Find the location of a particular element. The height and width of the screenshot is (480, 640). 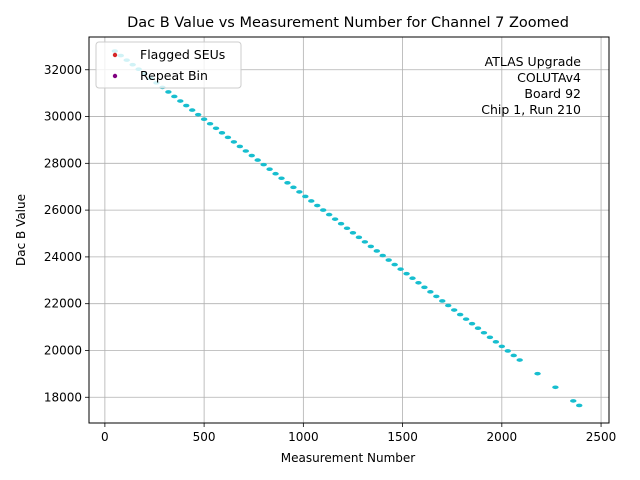

y-tick-label: 32000 is located at coordinates (63, 70).